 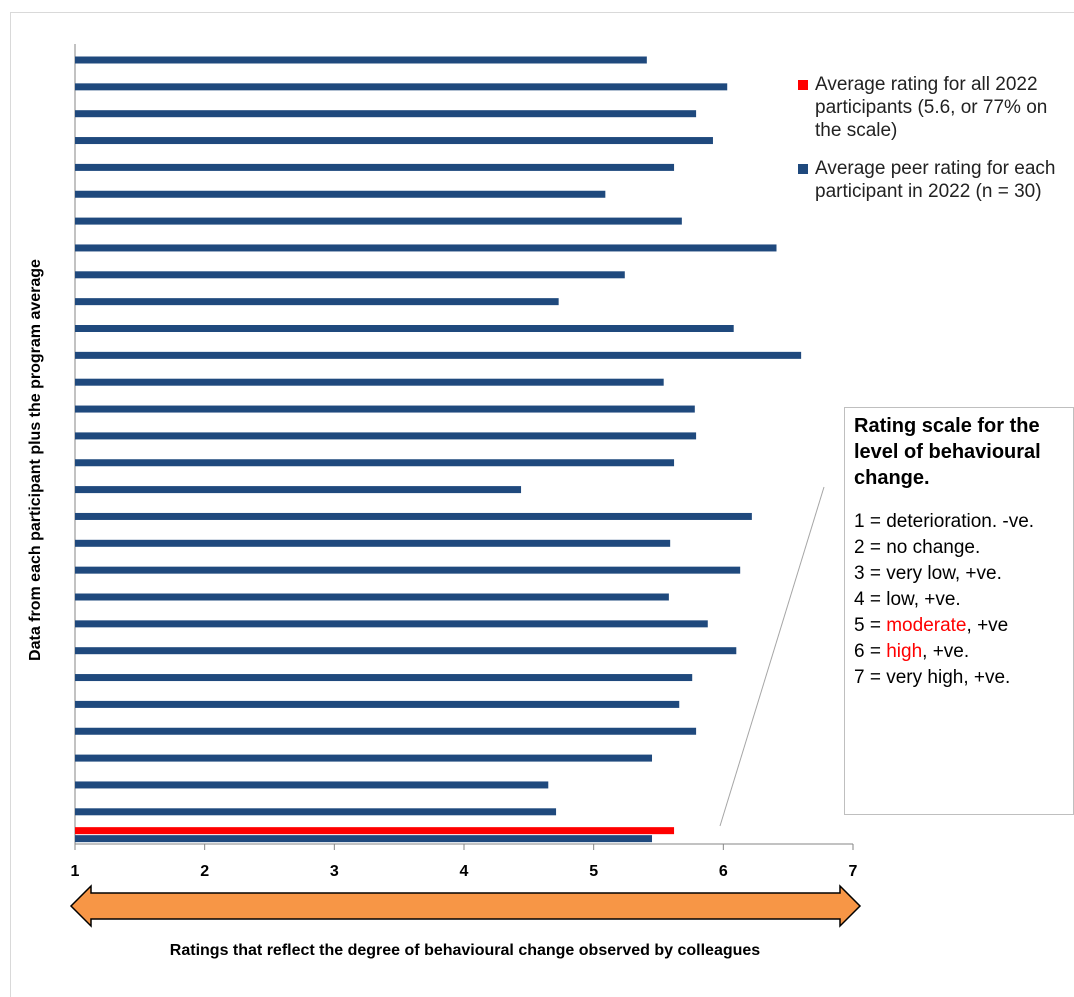 I want to click on x-tick-label: 4, so click(x=464, y=871).